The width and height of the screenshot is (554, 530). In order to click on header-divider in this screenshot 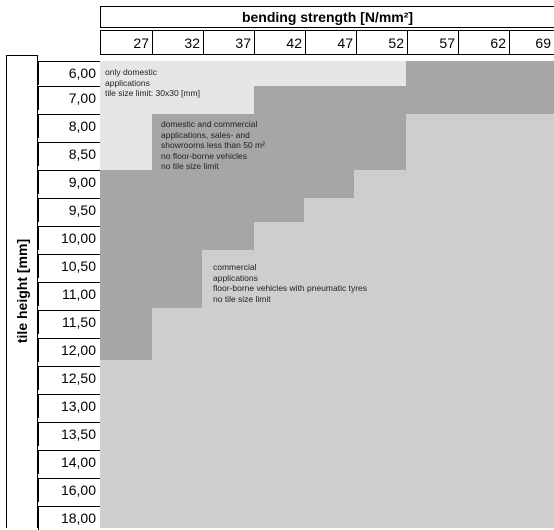, I will do `click(327, 54)`.